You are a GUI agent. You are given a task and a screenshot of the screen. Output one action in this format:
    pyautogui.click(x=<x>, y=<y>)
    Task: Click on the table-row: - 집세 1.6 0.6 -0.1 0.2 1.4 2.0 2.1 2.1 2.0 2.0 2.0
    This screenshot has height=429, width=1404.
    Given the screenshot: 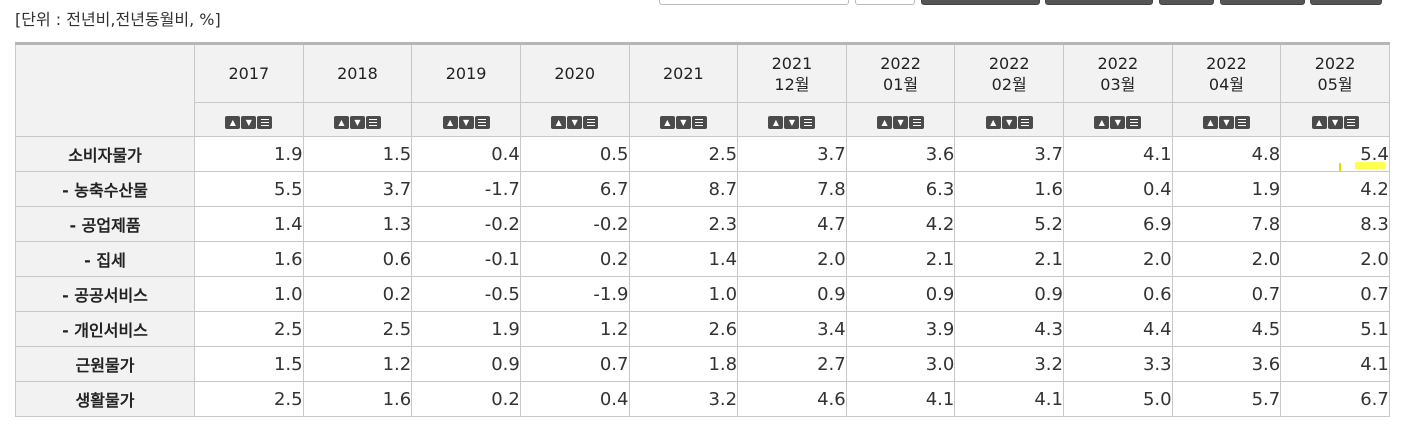 What is the action you would take?
    pyautogui.click(x=702, y=259)
    